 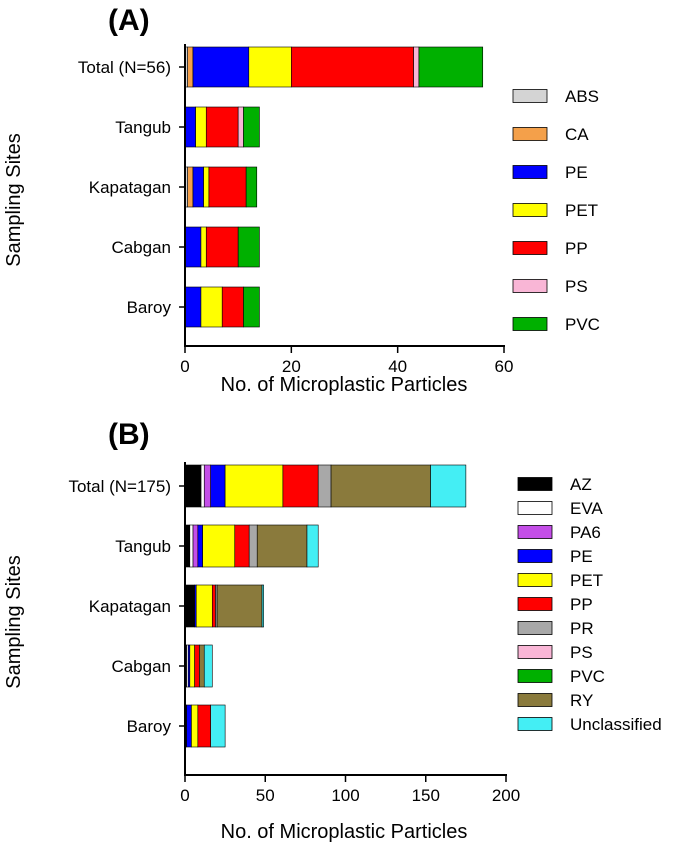 I want to click on panel-b-legend-swatch-pet, so click(x=535, y=580).